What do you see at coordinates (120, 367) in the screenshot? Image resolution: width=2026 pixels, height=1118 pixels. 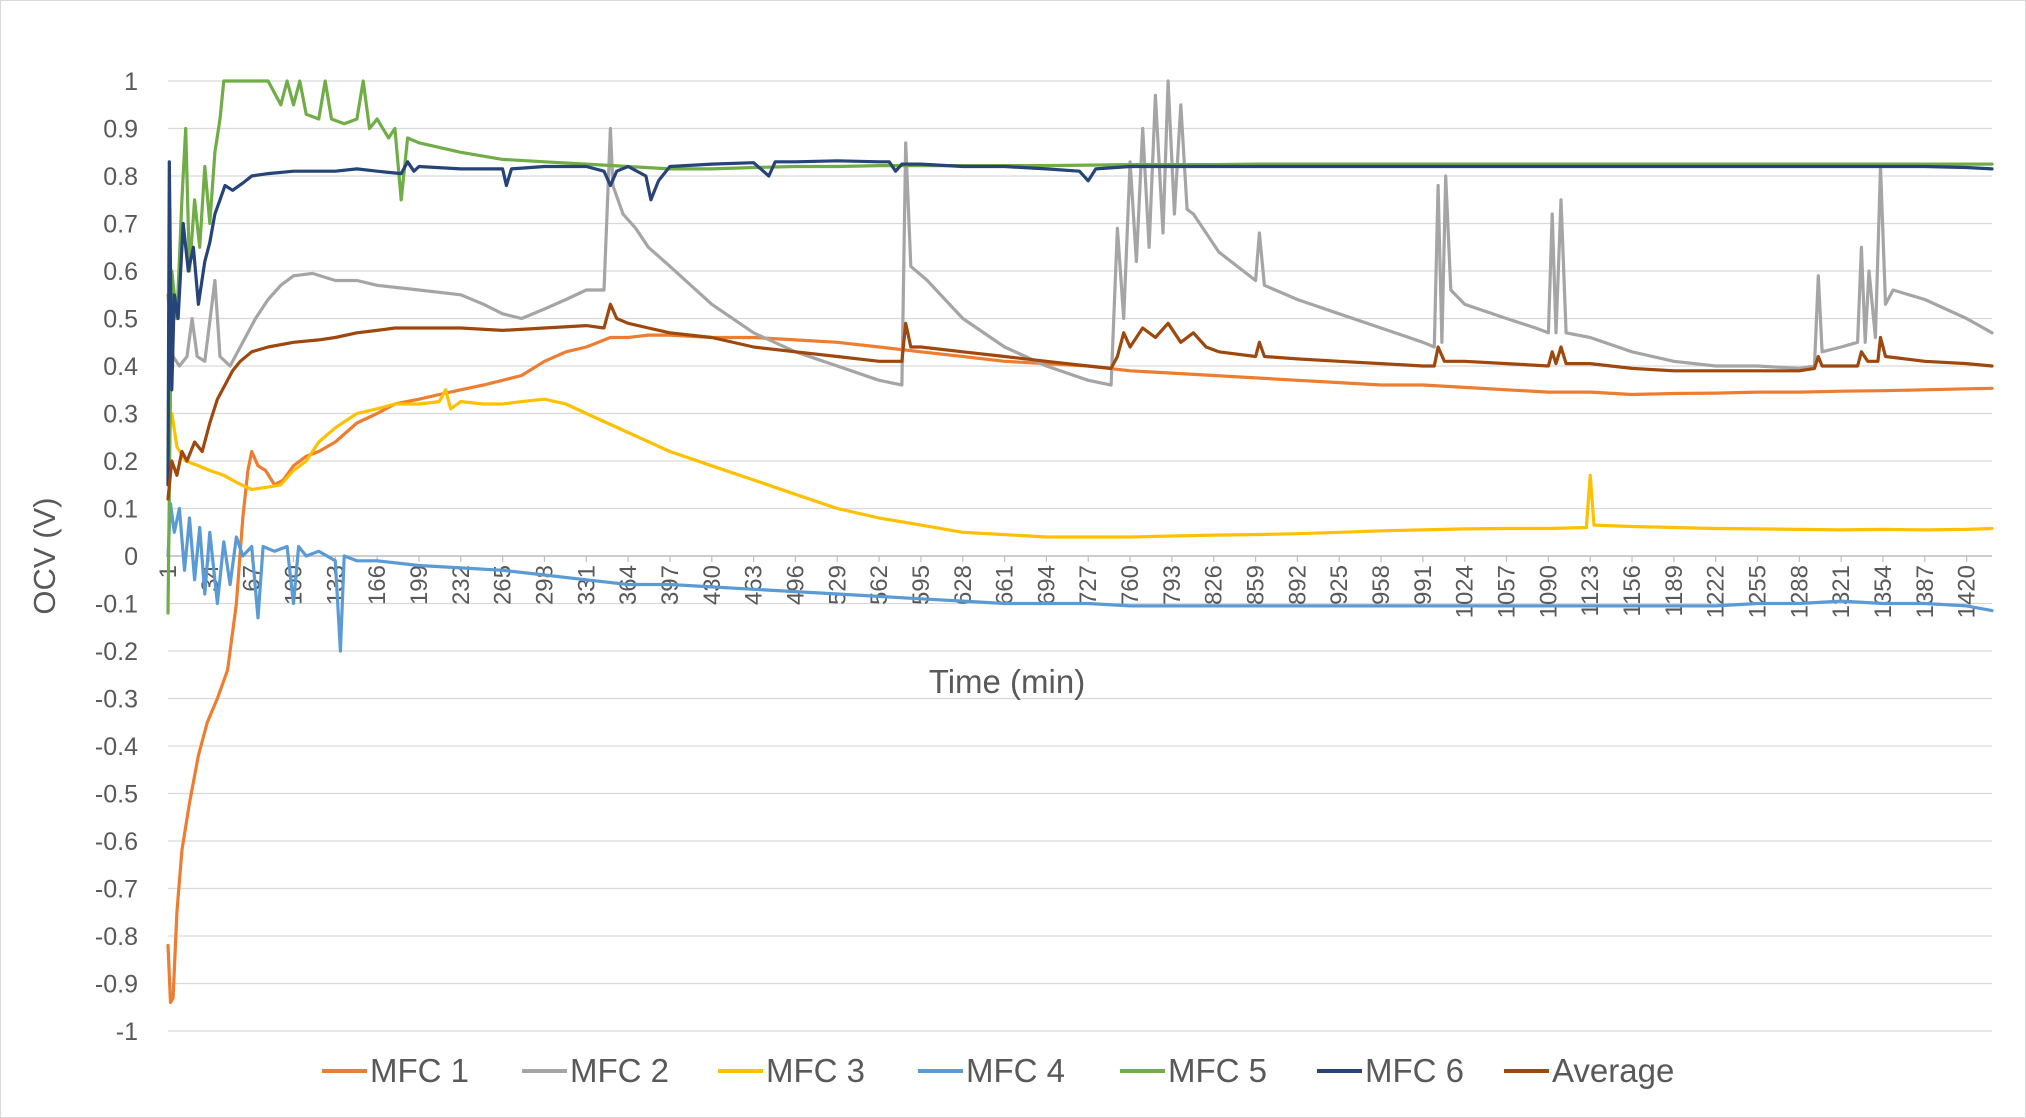 I see `y-tick-label: 0.4` at bounding box center [120, 367].